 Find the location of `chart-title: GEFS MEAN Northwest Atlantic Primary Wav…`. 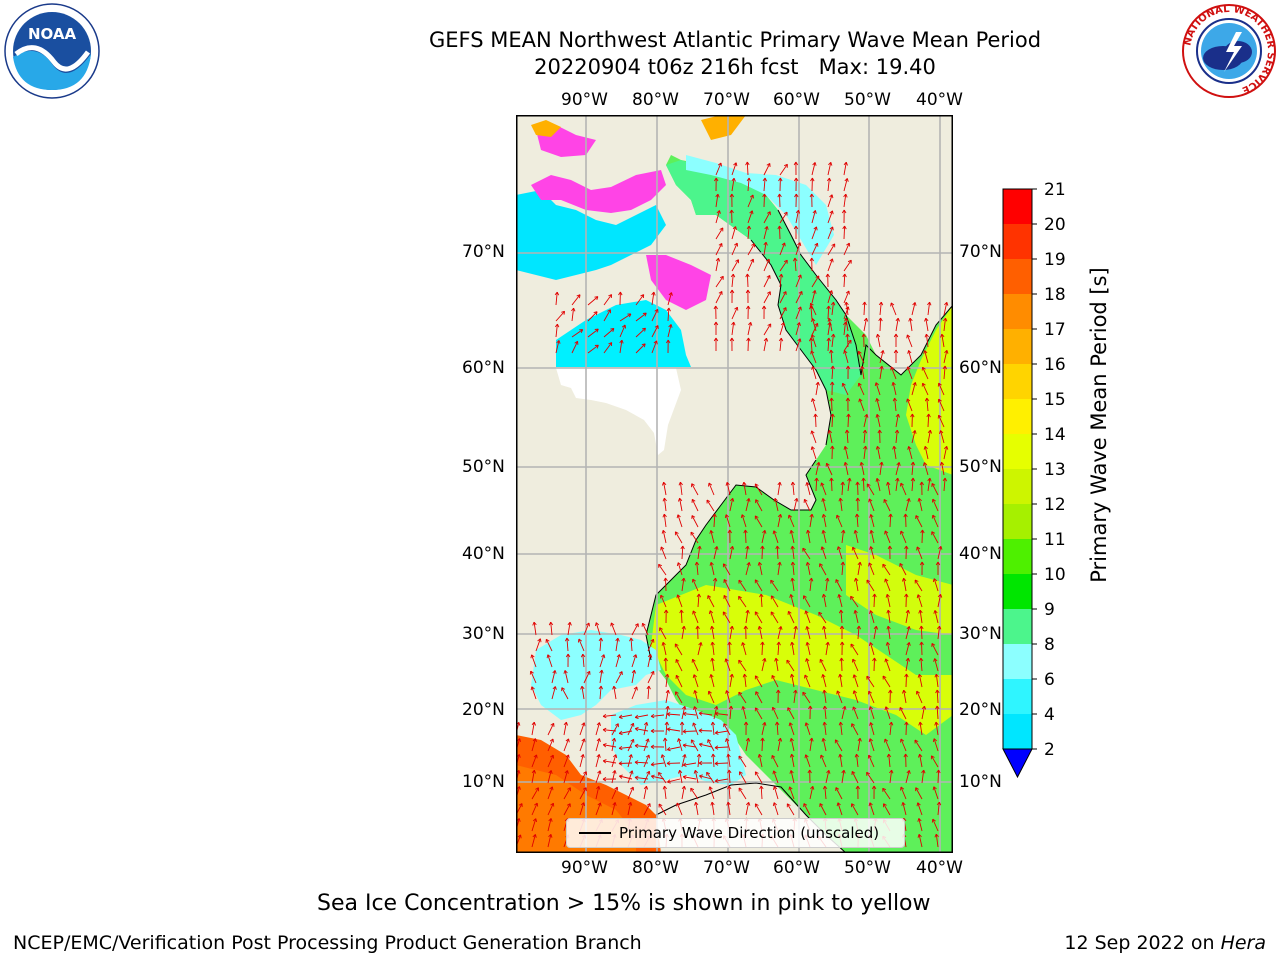

chart-title: GEFS MEAN Northwest Atlantic Primary Wav… is located at coordinates (735, 40).